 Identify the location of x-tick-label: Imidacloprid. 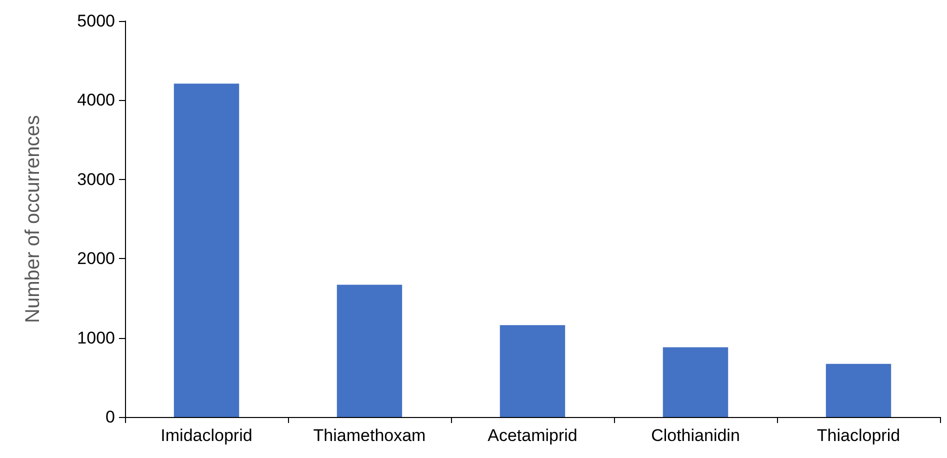
(206, 435).